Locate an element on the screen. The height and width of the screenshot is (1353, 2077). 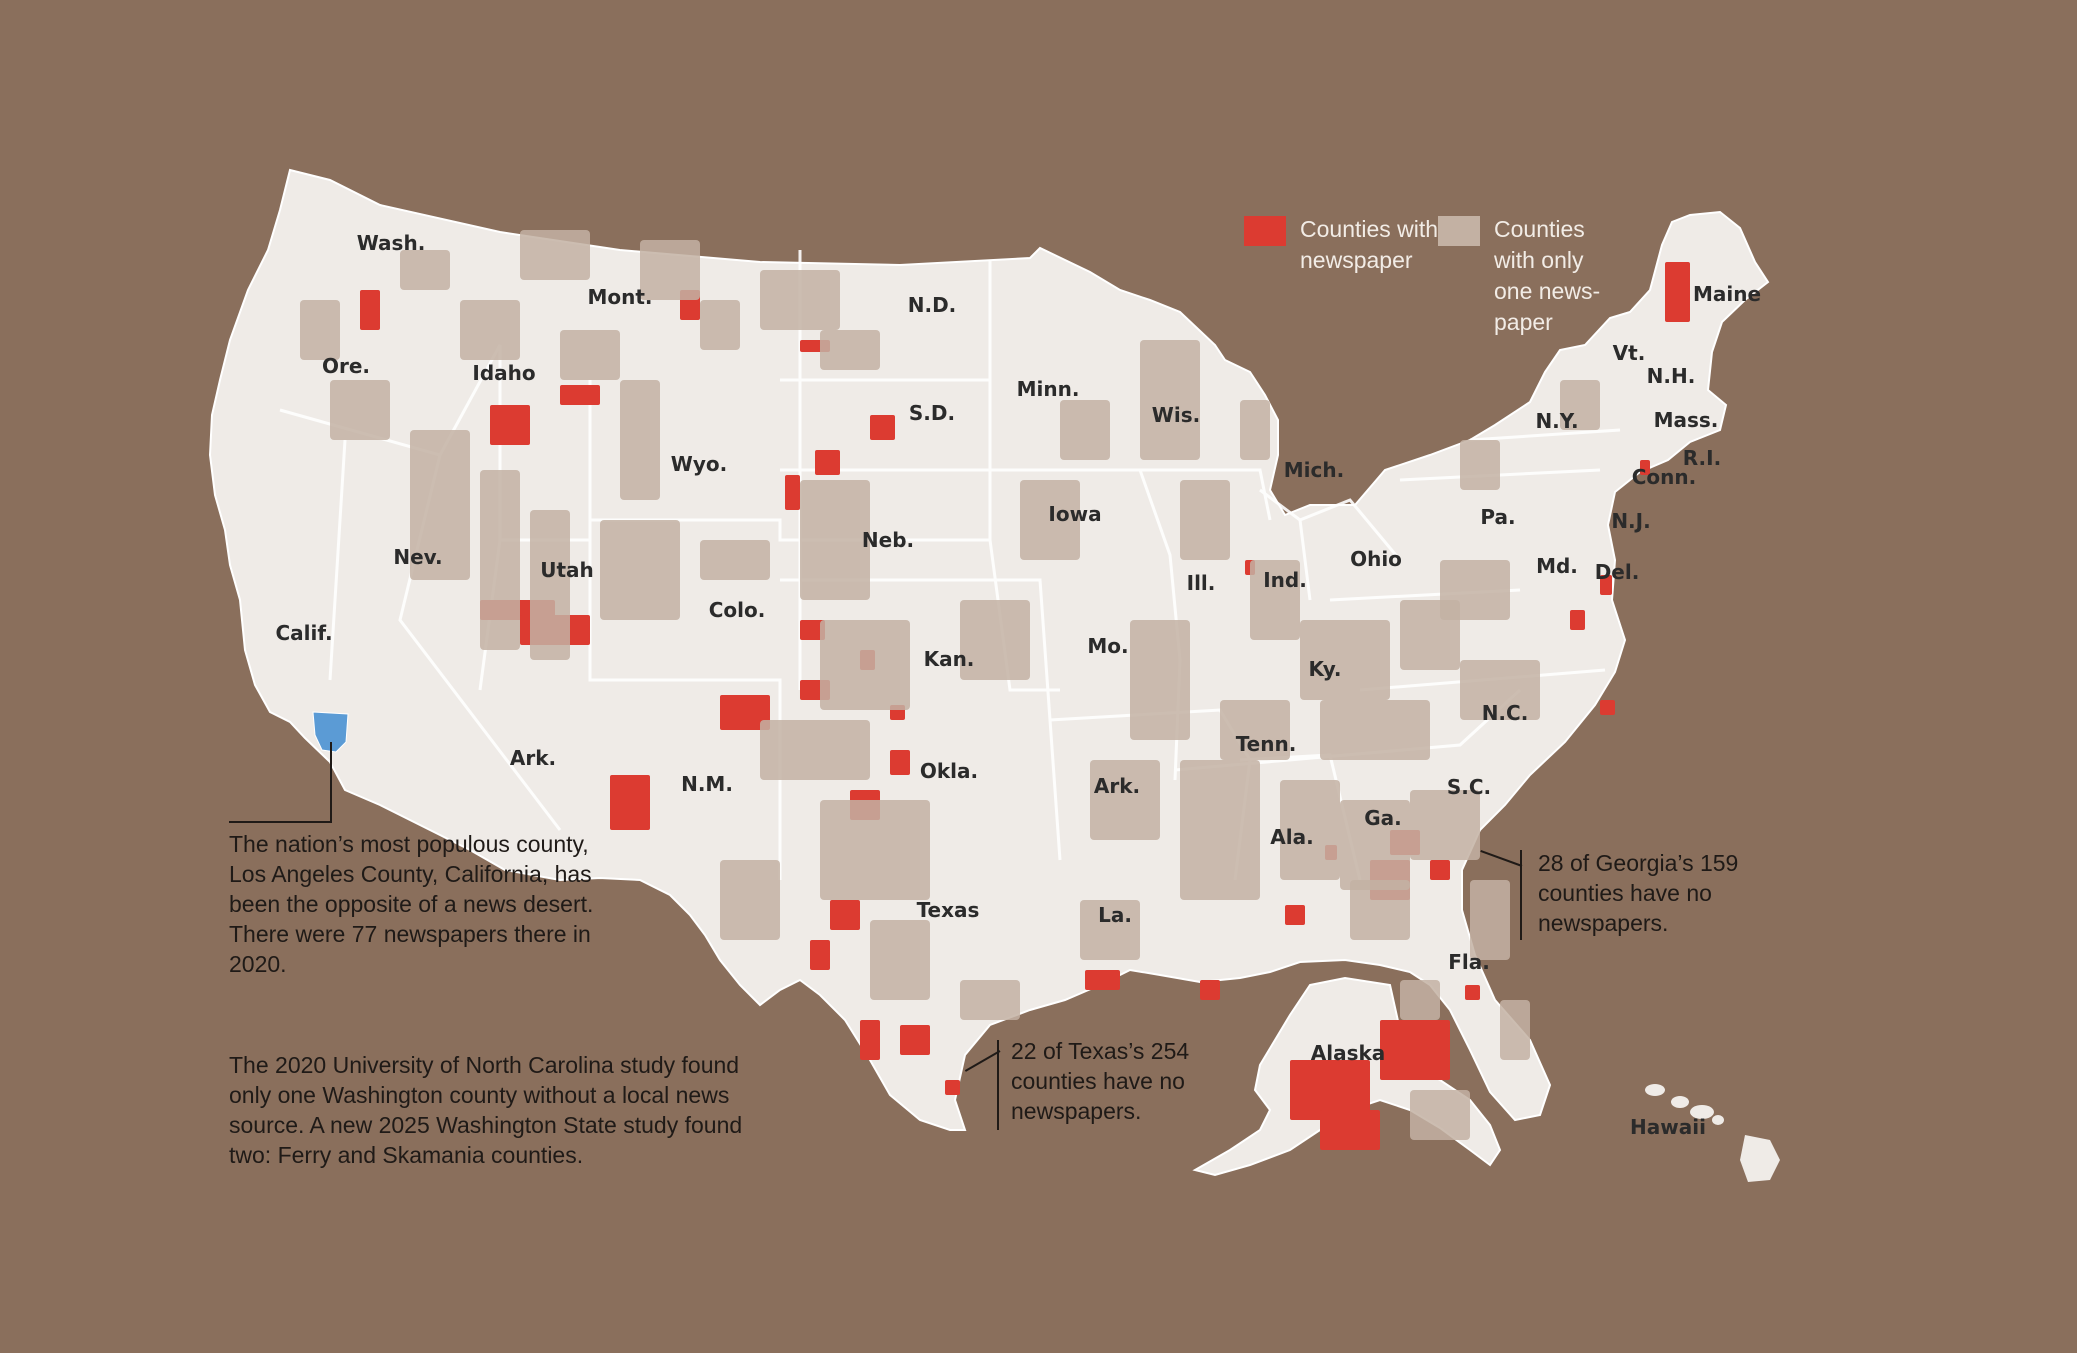
legend-label-one-newspaper: Counties with only one news-paper is located at coordinates (1547, 275).